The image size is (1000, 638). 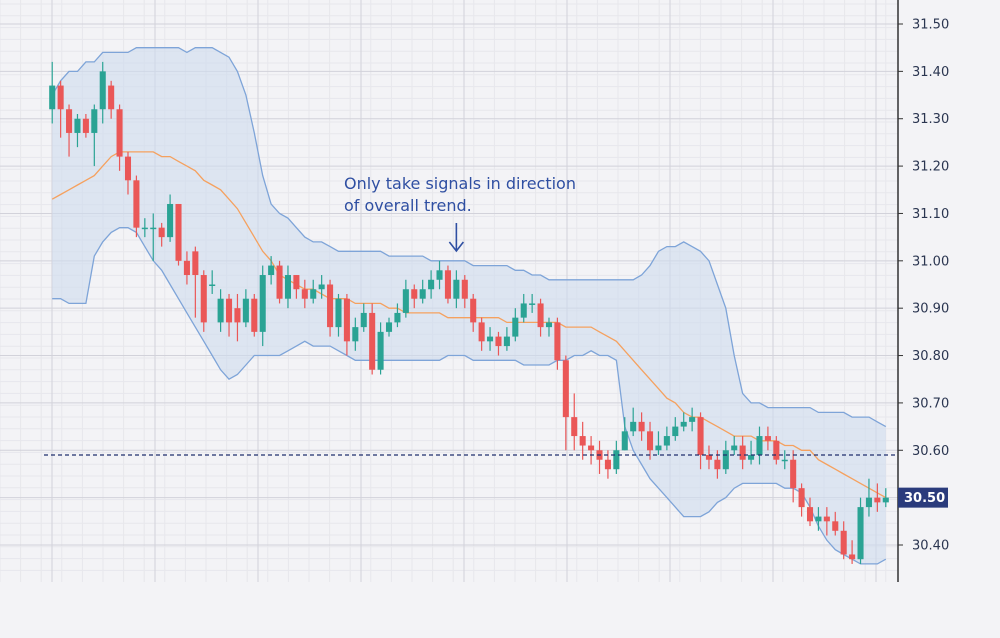 What do you see at coordinates (930, 72) in the screenshot?
I see `price-tick-label: 31.40` at bounding box center [930, 72].